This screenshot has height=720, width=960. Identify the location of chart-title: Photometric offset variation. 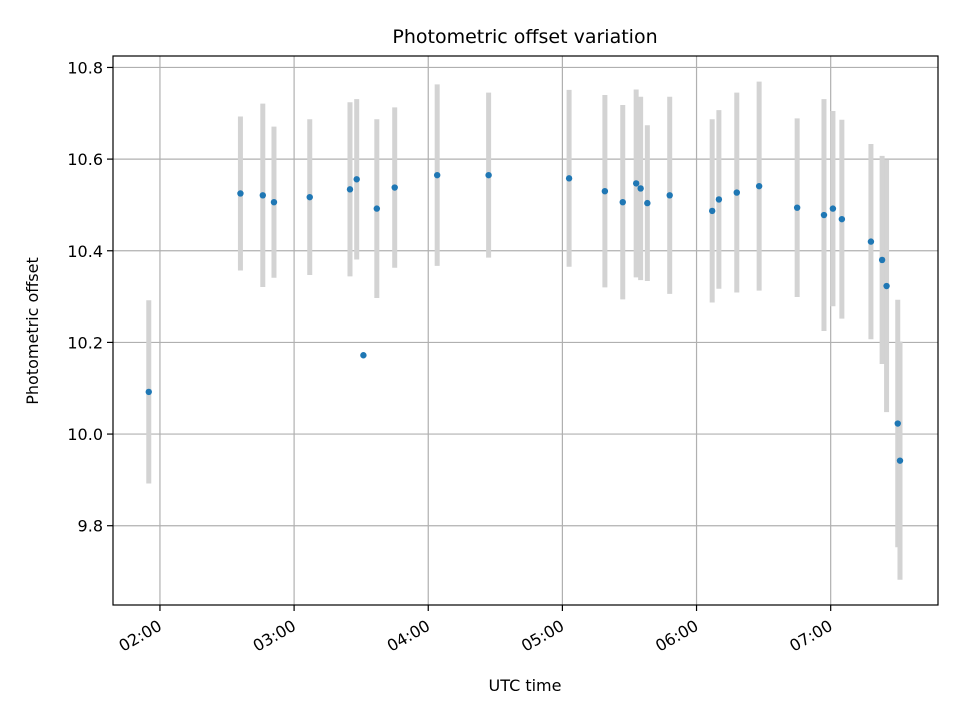
(524, 37).